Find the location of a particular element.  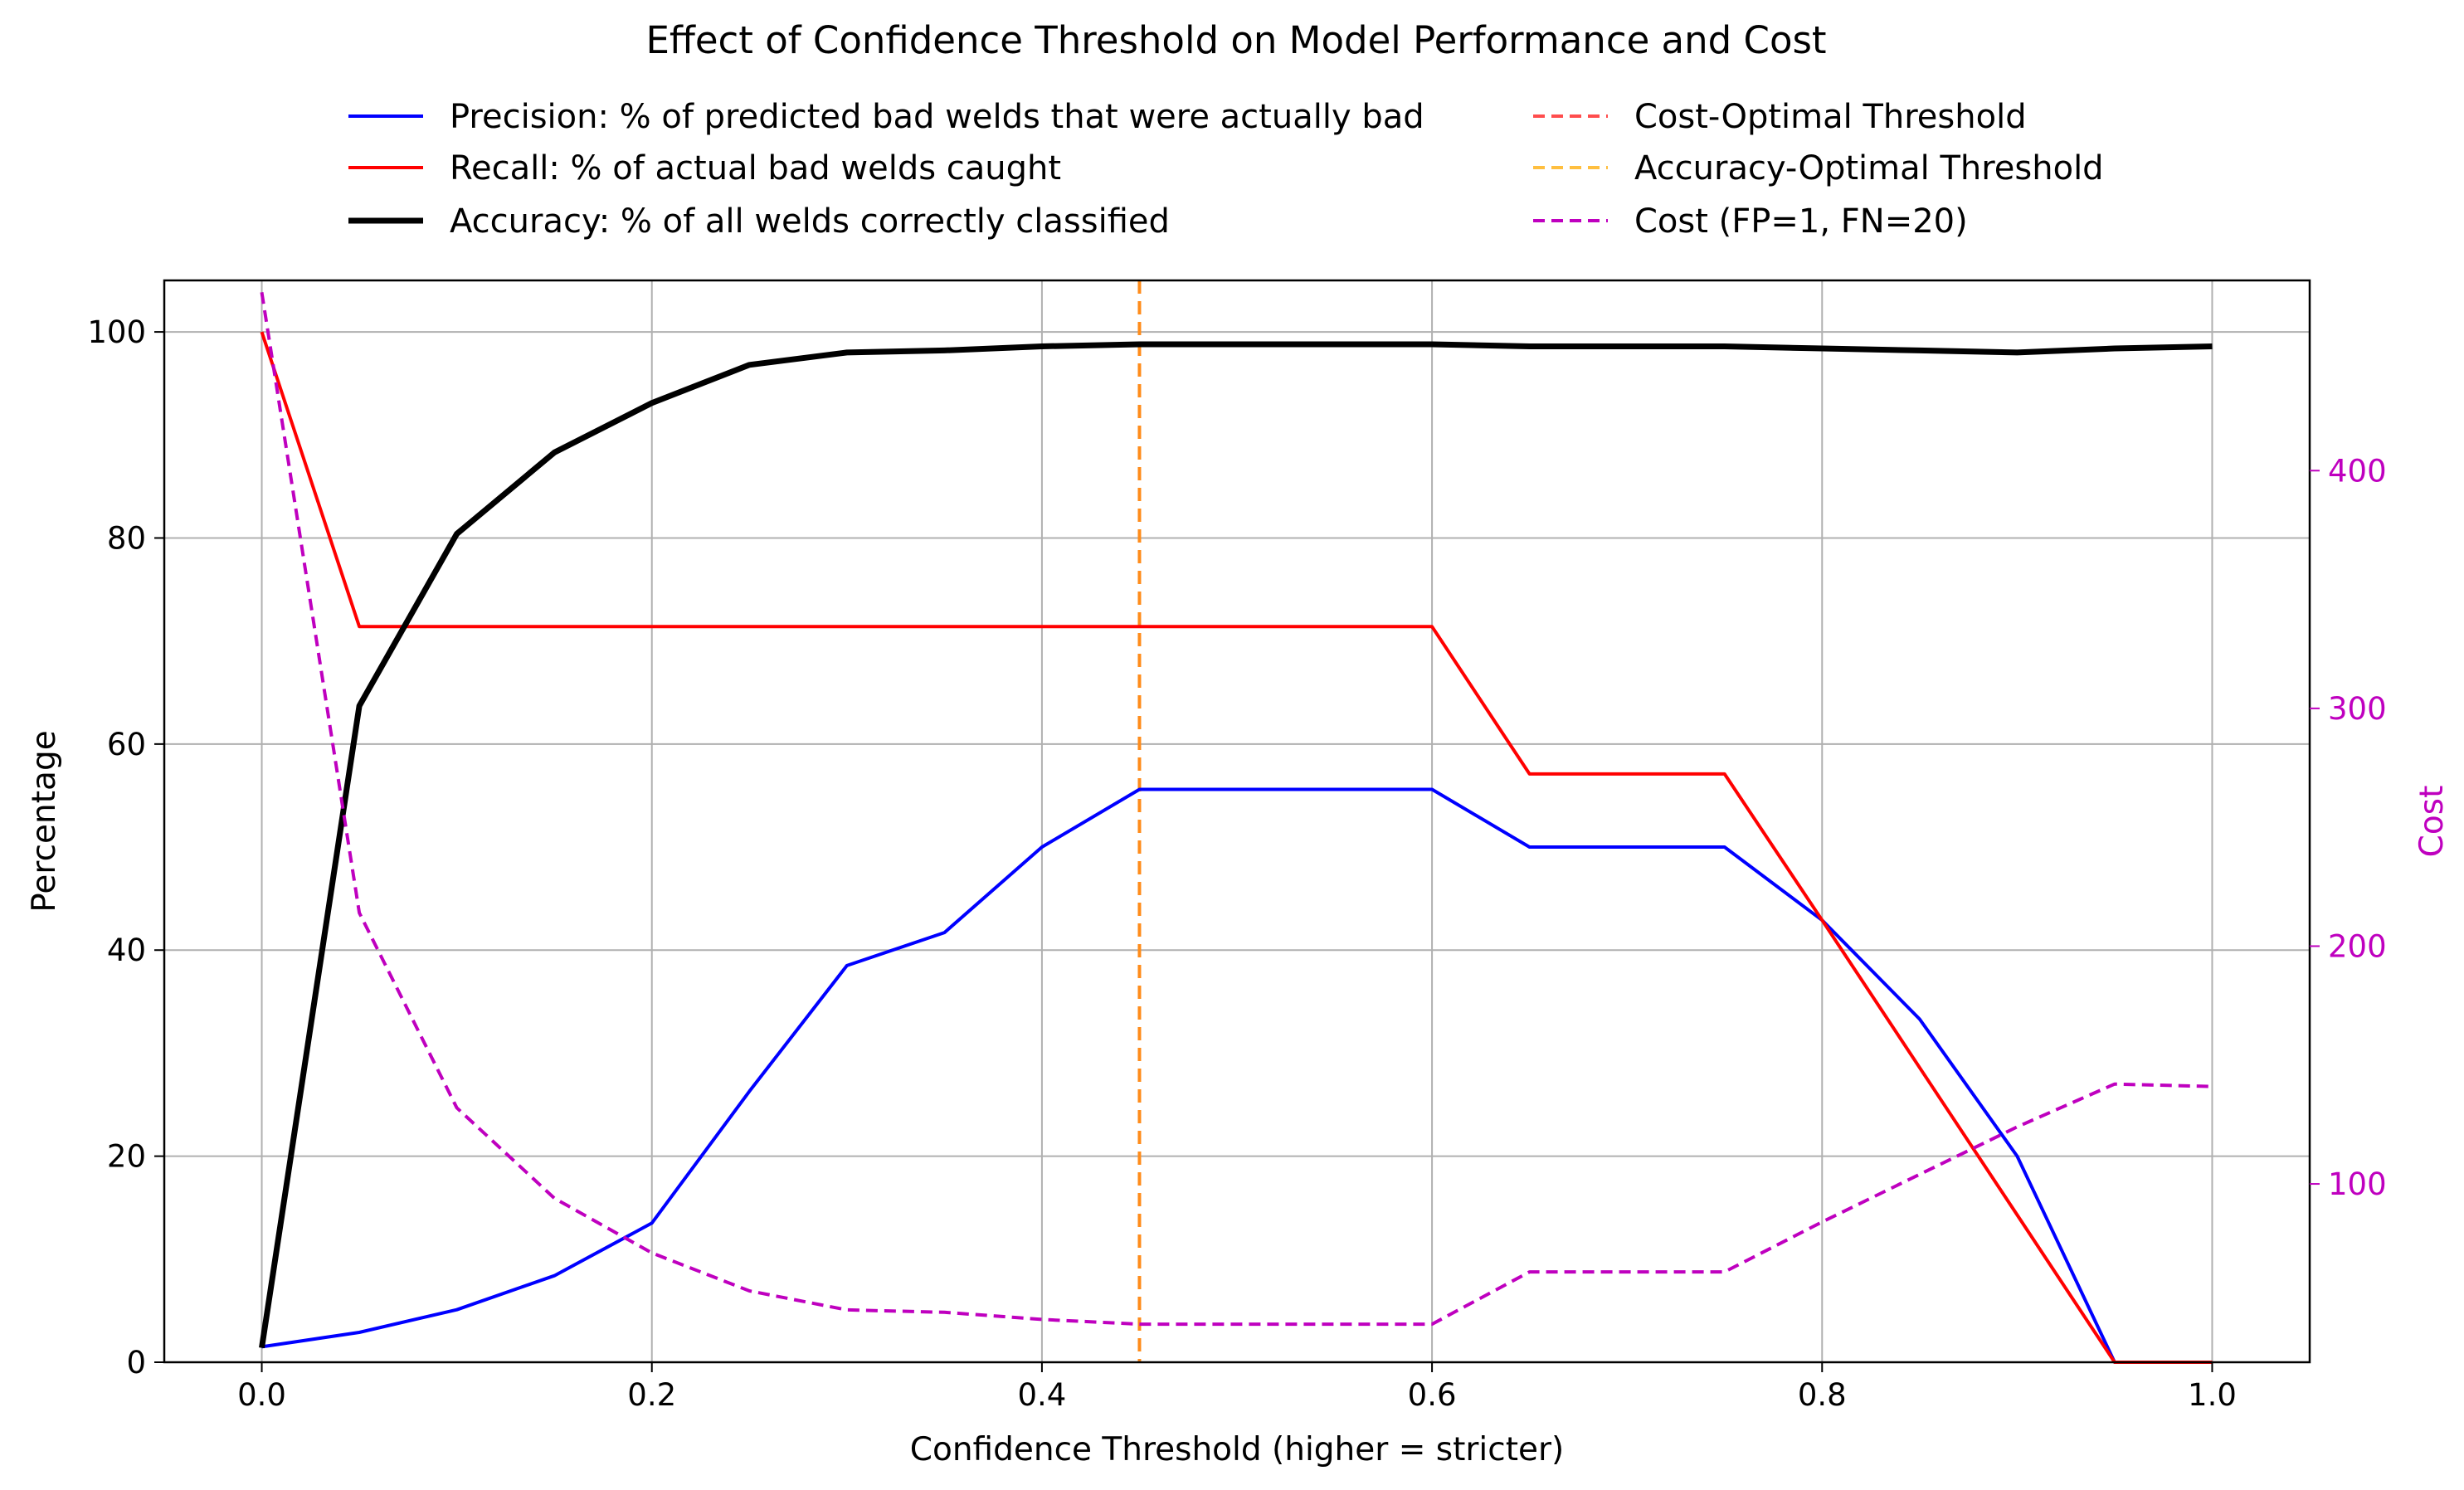

y-tick-label: 80 is located at coordinates (126, 538).